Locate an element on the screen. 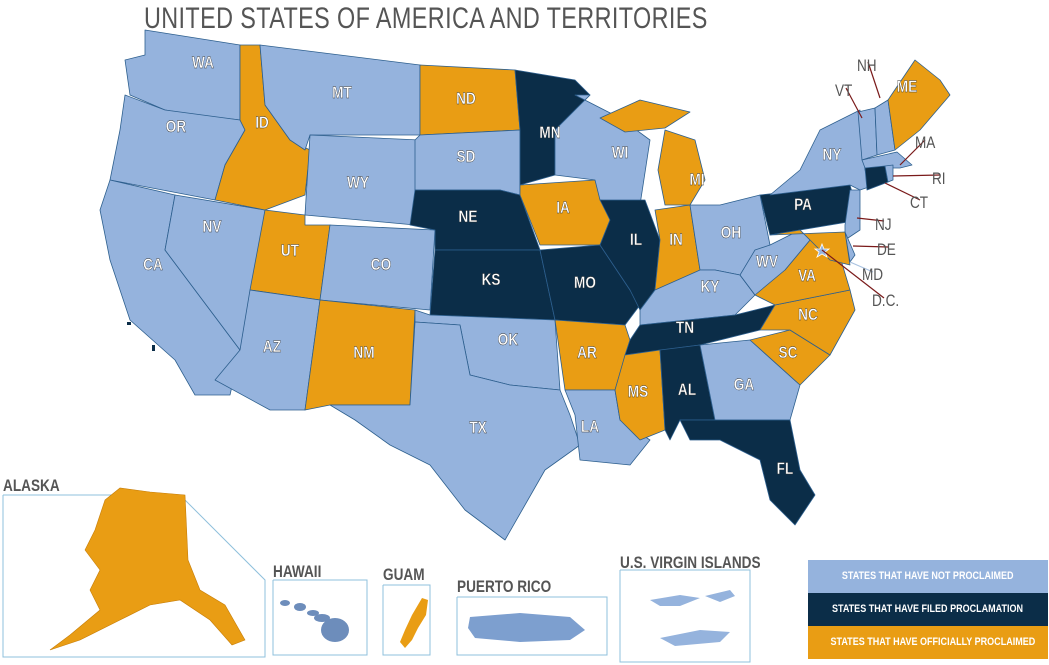 The width and height of the screenshot is (1049, 665). state-label-fl: FL is located at coordinates (785, 469).